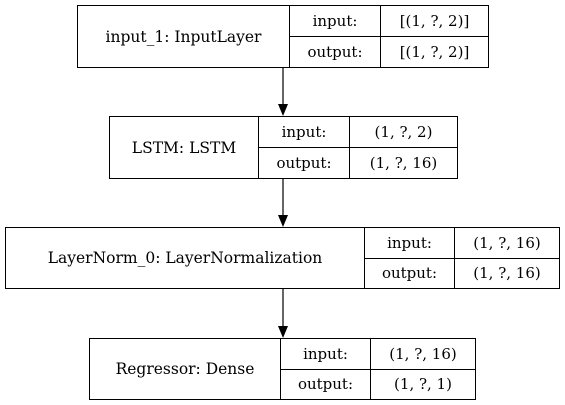  I want to click on input-shape: [(1, ?, 2)], so click(434, 21).